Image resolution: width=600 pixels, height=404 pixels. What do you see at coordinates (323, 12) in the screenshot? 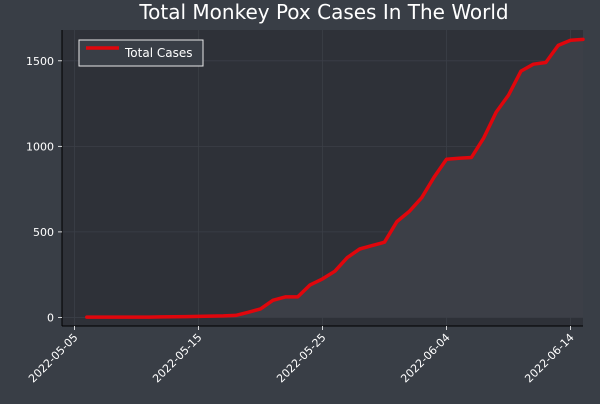
I see `chart-title: Total Monkey Pox Cases In The World` at bounding box center [323, 12].